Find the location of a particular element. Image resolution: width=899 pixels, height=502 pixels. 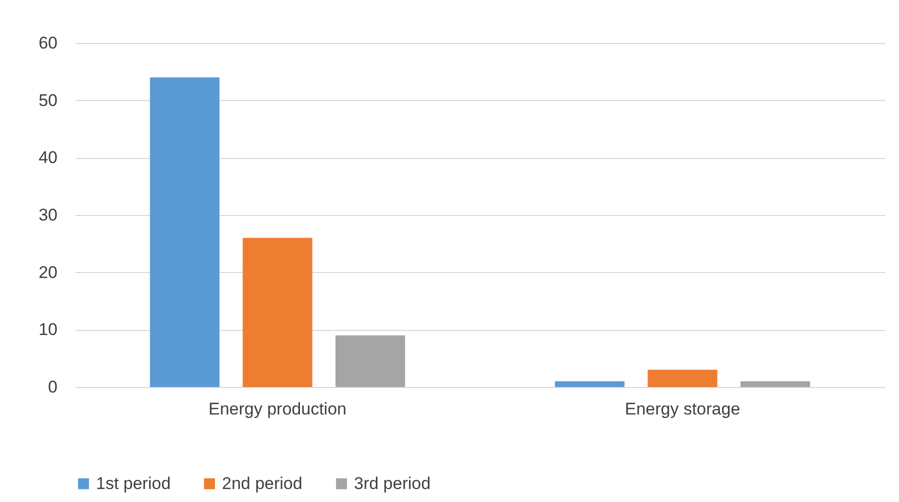

y-tick-label: 50 is located at coordinates (48, 100).